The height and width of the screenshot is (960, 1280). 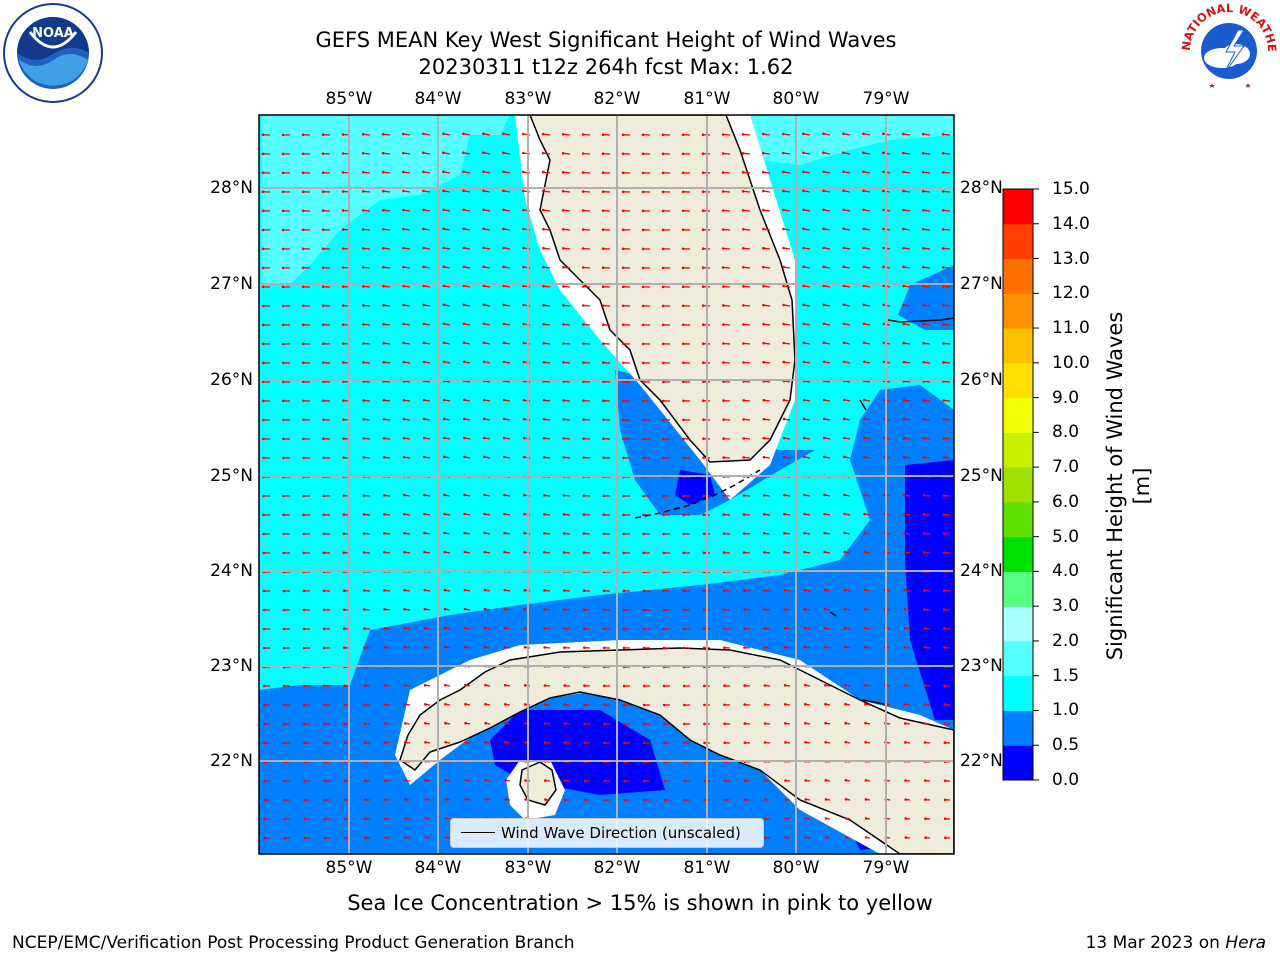 What do you see at coordinates (1128, 486) in the screenshot?
I see `colorbar-label: Significant Height of Wind Waves [m]` at bounding box center [1128, 486].